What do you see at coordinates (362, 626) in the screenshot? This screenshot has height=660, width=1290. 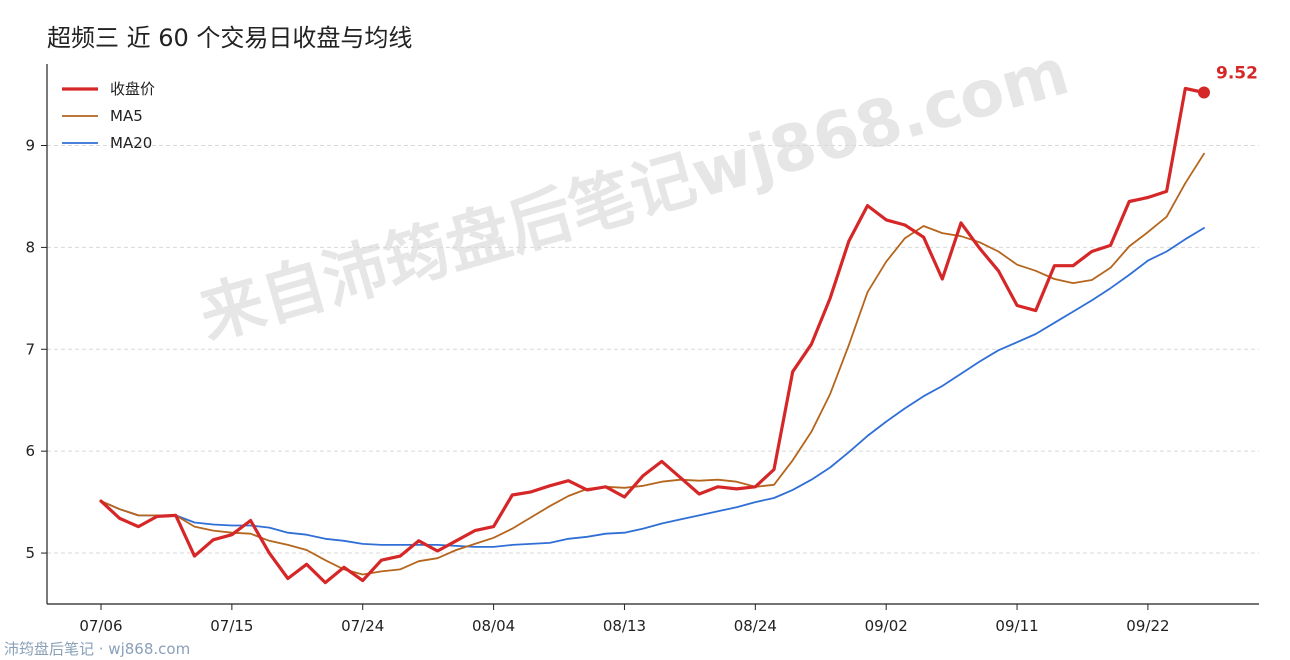 I see `x-tick-label: 07/24` at bounding box center [362, 626].